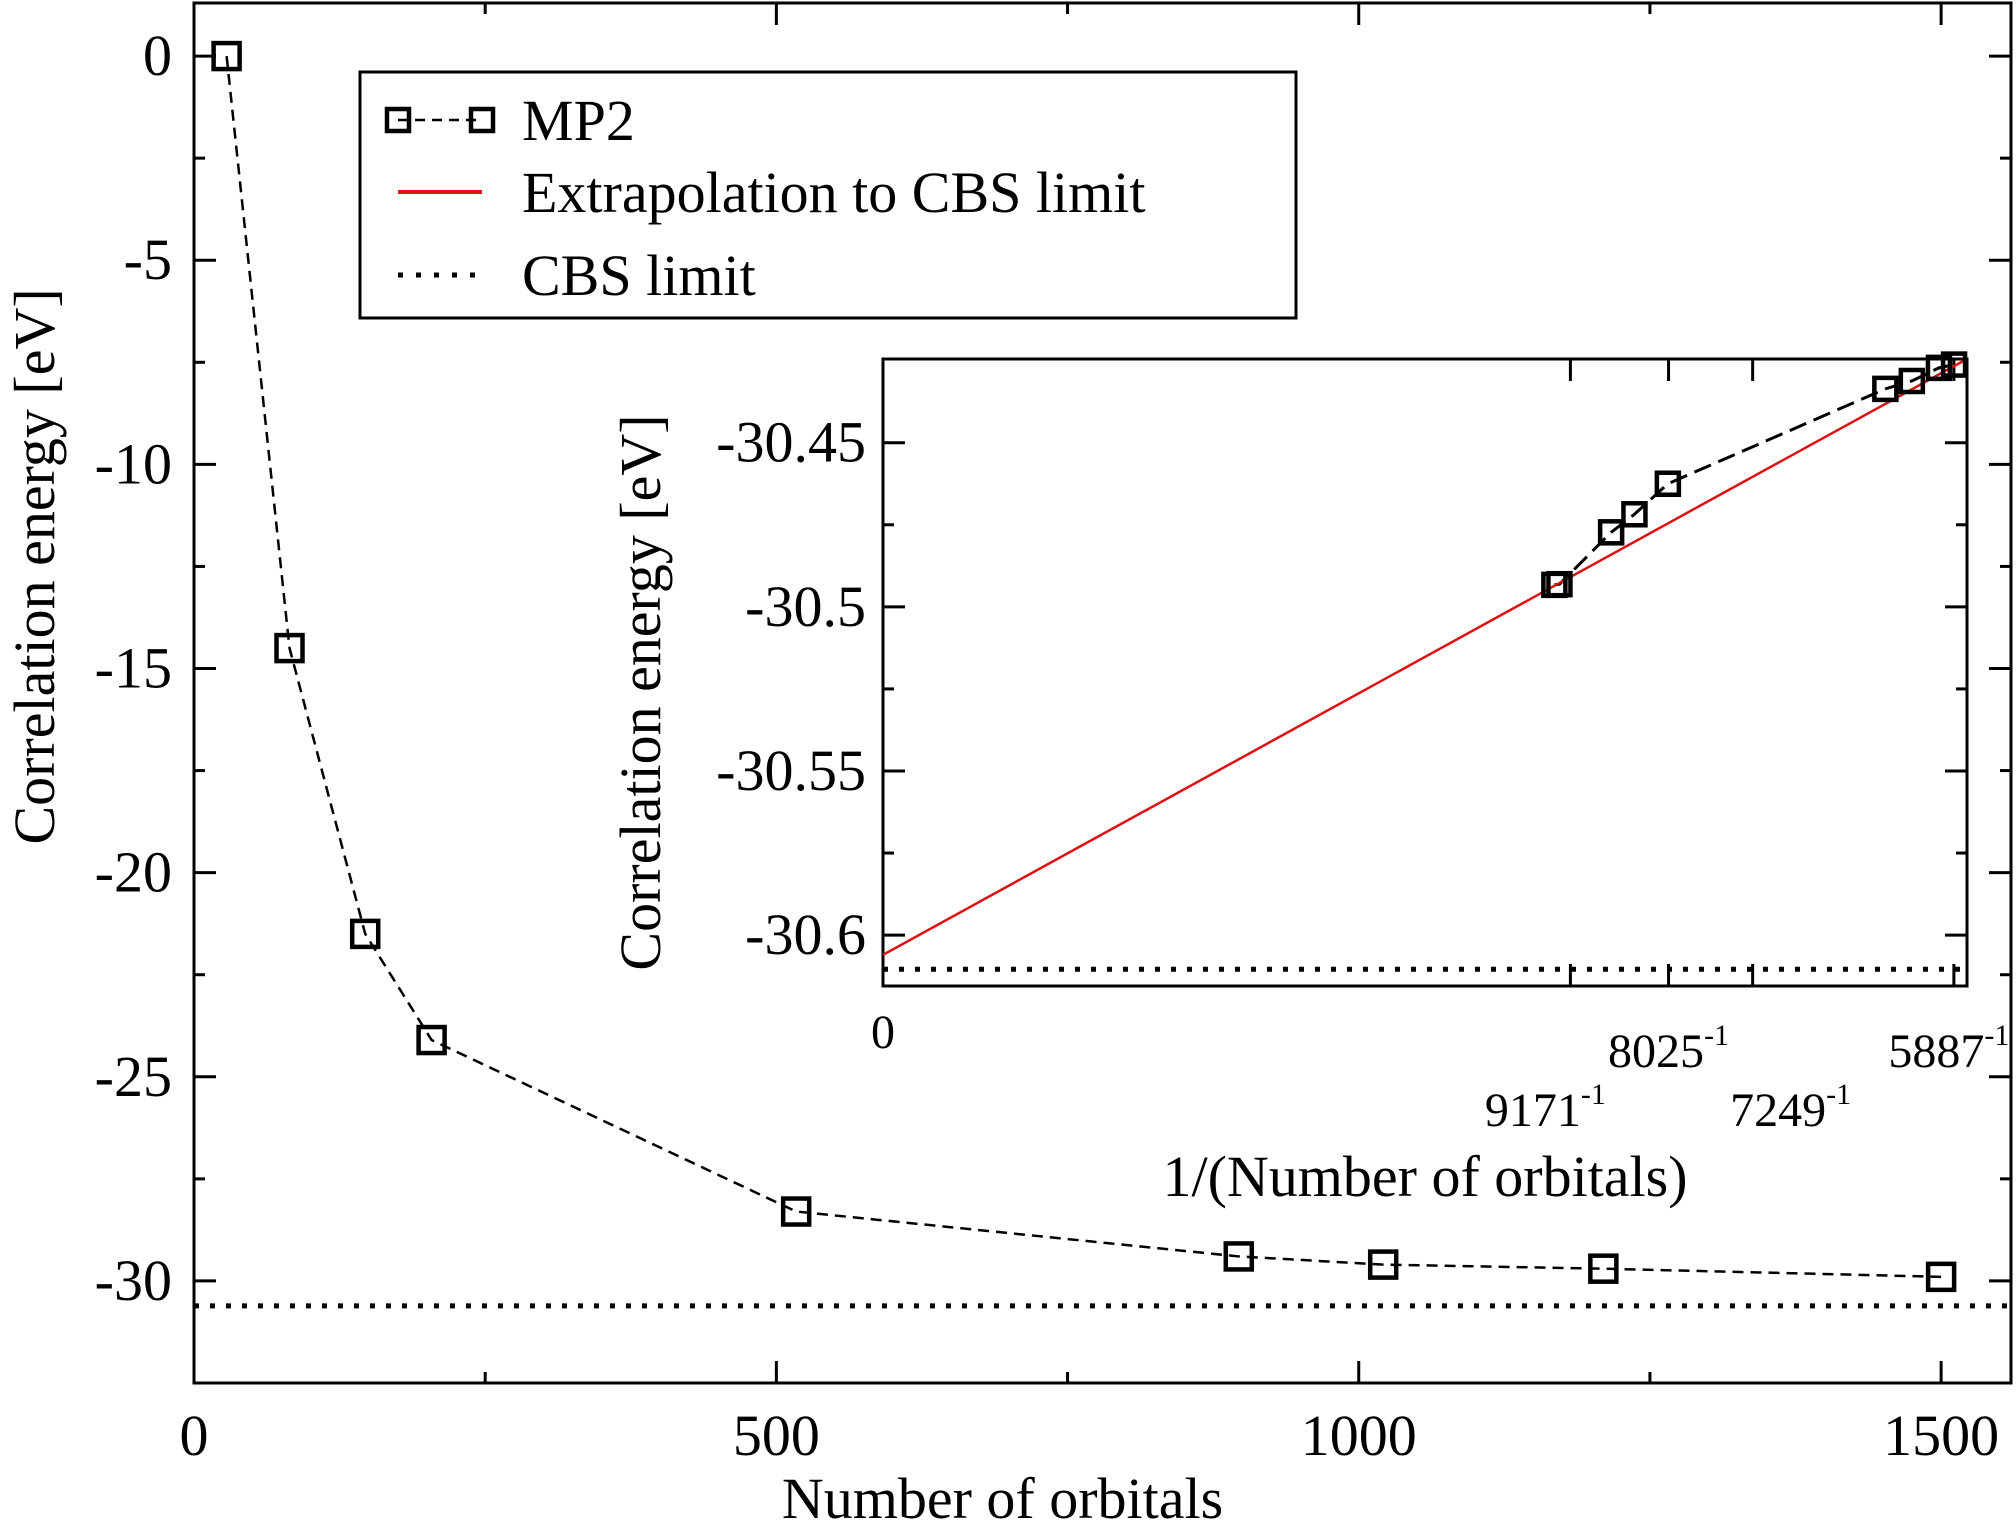  Describe the element at coordinates (133, 1280) in the screenshot. I see `y-tick-label: -30` at that location.